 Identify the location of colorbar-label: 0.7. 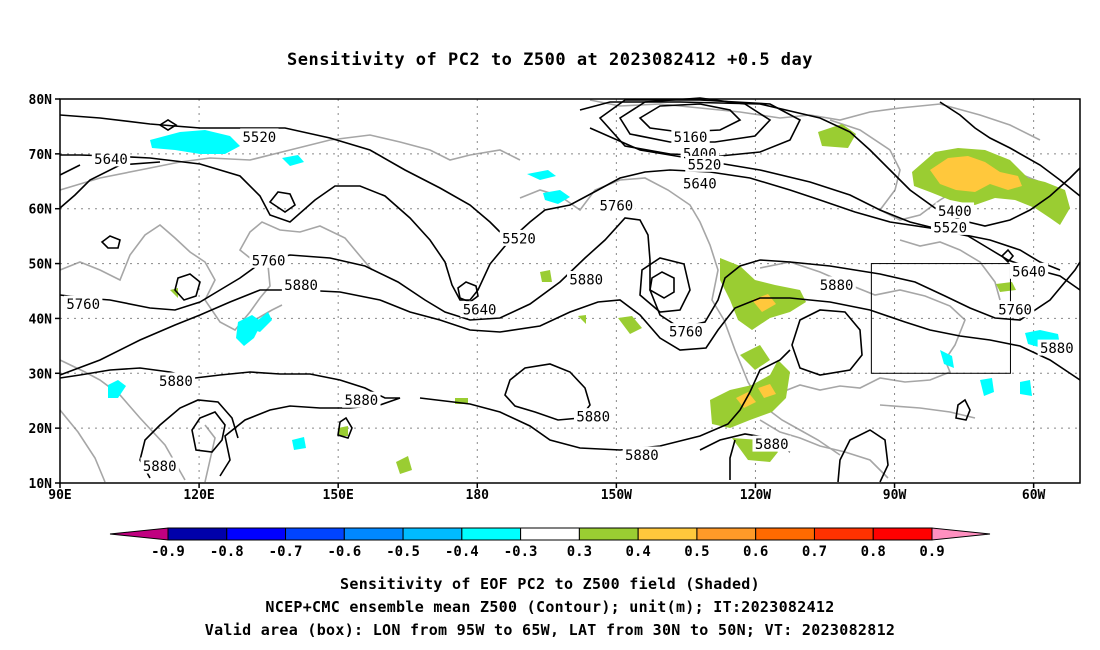
(814, 552).